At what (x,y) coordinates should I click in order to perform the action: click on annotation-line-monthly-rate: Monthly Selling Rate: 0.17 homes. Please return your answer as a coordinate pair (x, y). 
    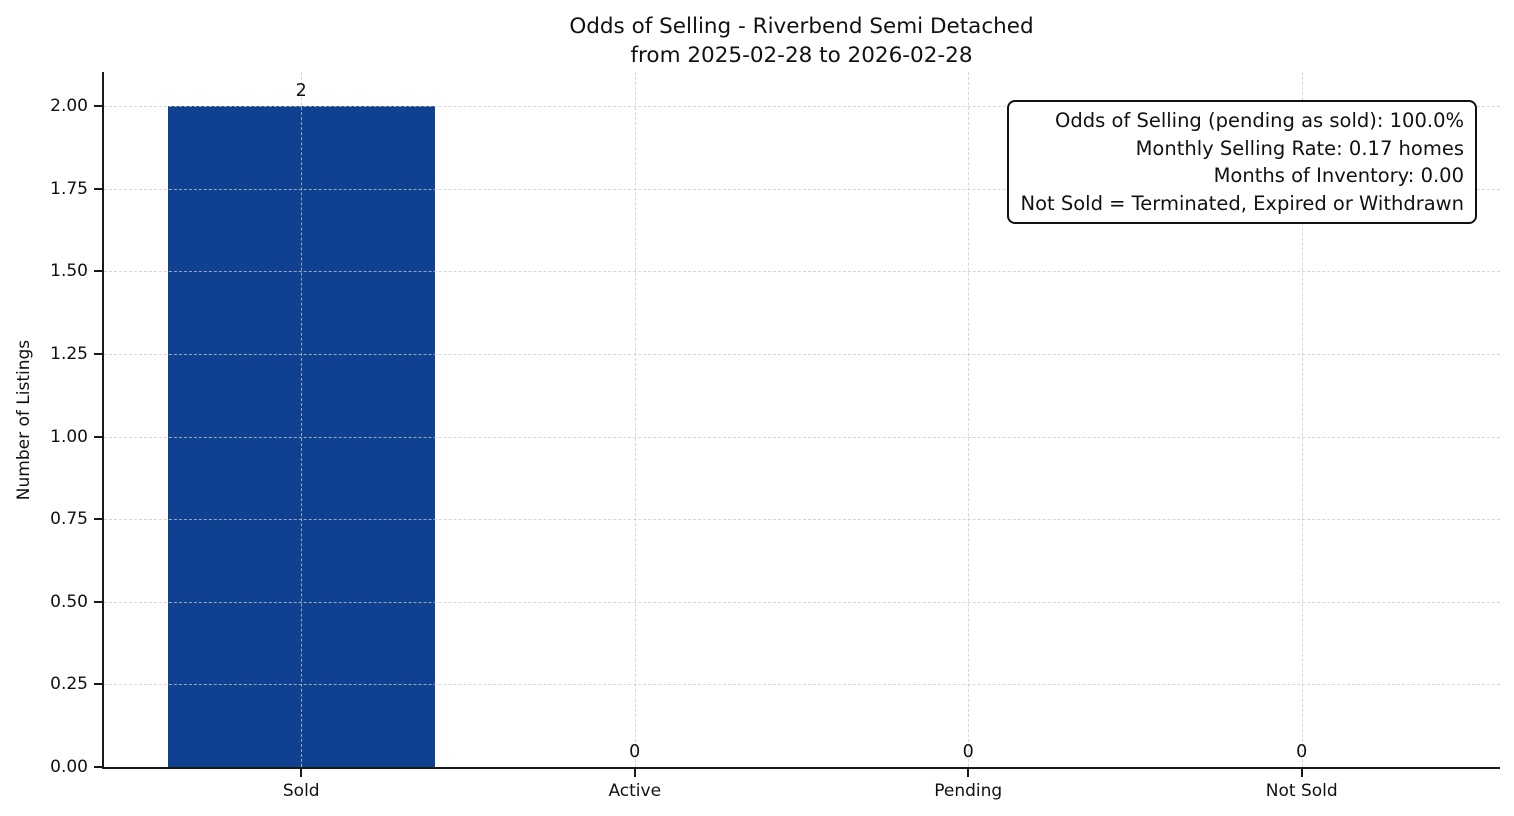
    Looking at the image, I should click on (1299, 148).